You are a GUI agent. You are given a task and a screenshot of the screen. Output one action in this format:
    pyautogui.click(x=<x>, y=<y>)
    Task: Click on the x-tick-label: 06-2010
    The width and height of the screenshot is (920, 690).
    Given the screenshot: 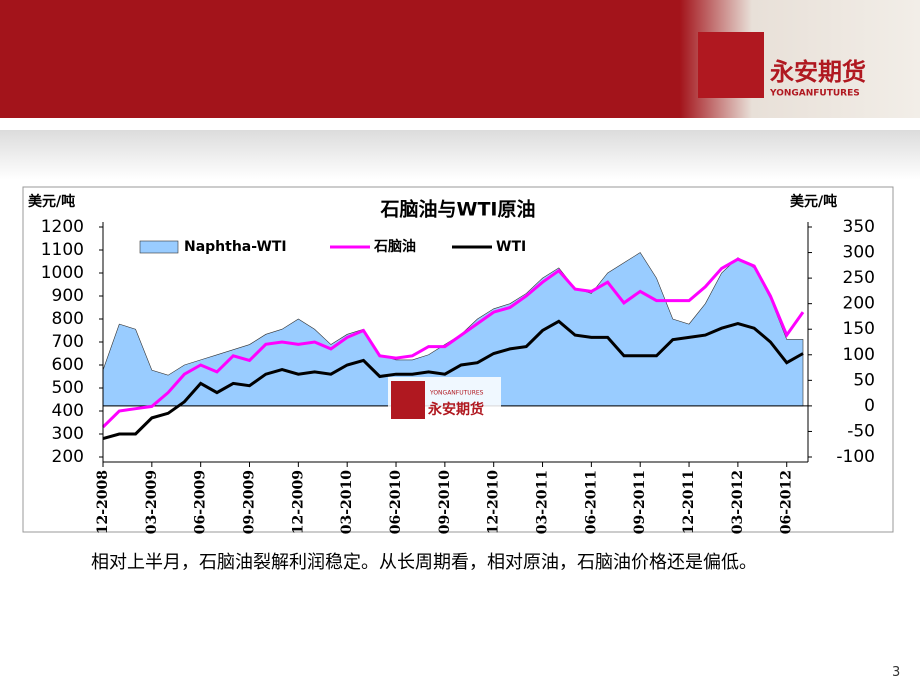 What is the action you would take?
    pyautogui.click(x=396, y=502)
    